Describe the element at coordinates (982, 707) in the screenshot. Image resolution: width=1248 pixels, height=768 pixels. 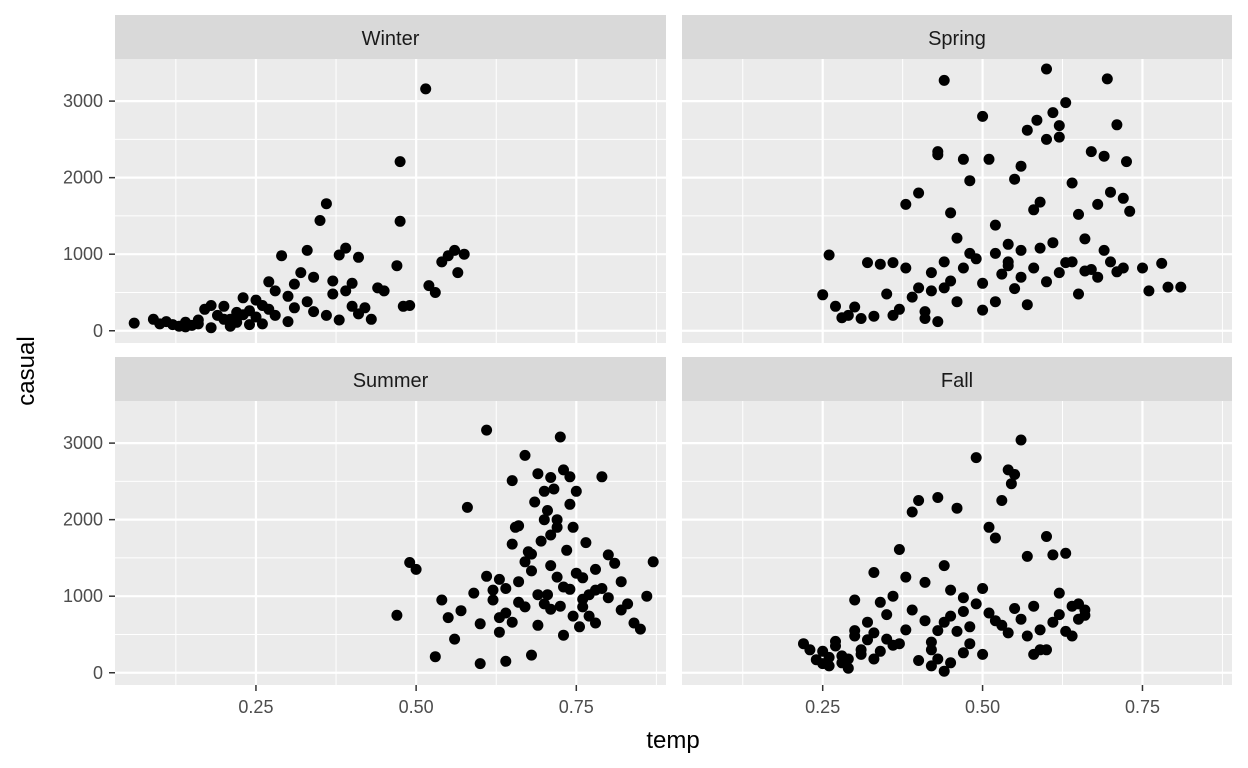
I see `x-tick-label: 0.50` at that location.